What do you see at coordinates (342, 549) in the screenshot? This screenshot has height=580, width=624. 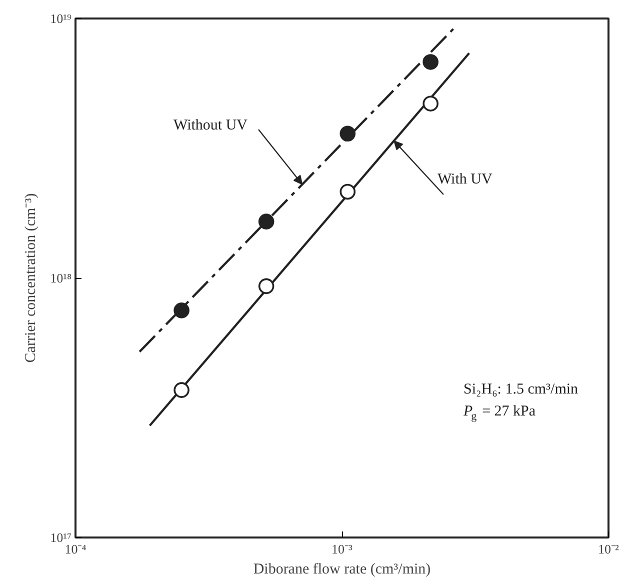 I see `x-tick-label: 10⁻³` at bounding box center [342, 549].